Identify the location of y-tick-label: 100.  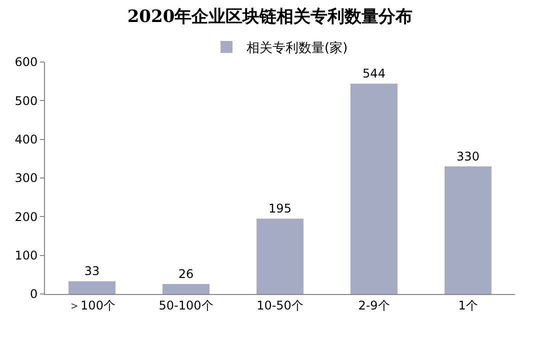
(26, 255).